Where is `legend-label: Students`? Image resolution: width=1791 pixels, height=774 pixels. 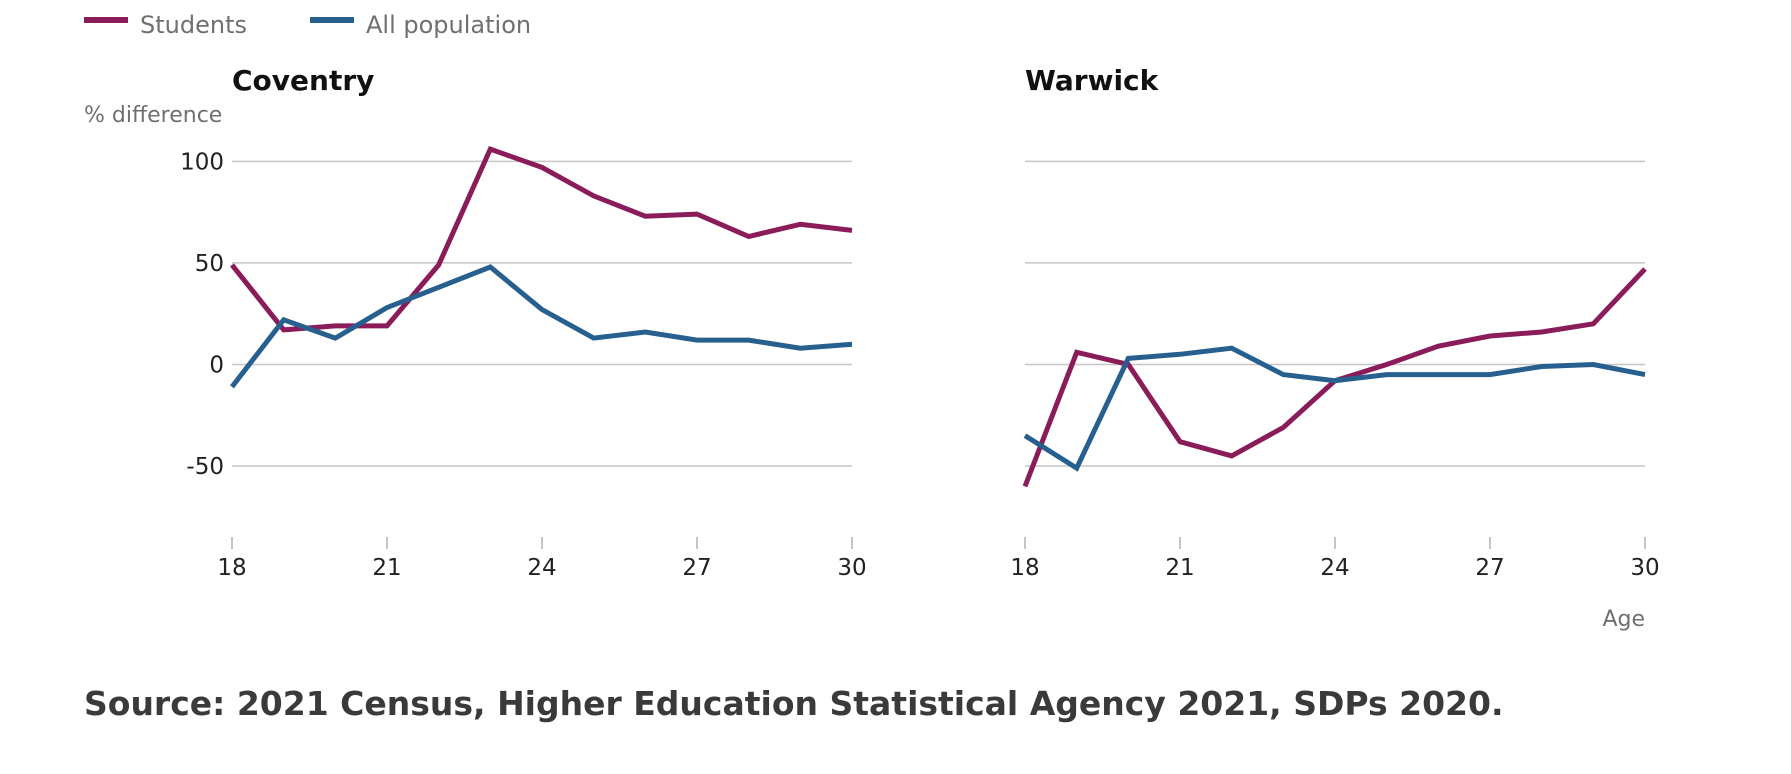
legend-label: Students is located at coordinates (193, 25).